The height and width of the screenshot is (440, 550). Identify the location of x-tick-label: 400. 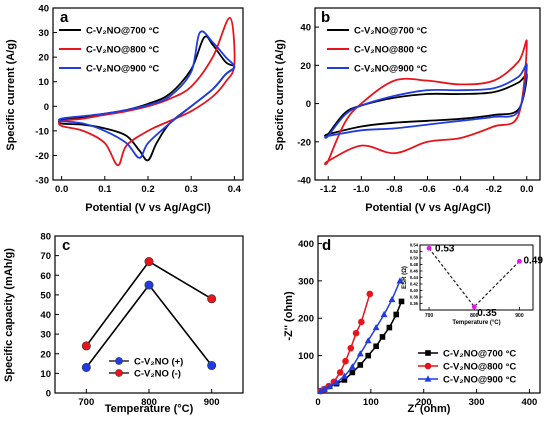
(529, 402).